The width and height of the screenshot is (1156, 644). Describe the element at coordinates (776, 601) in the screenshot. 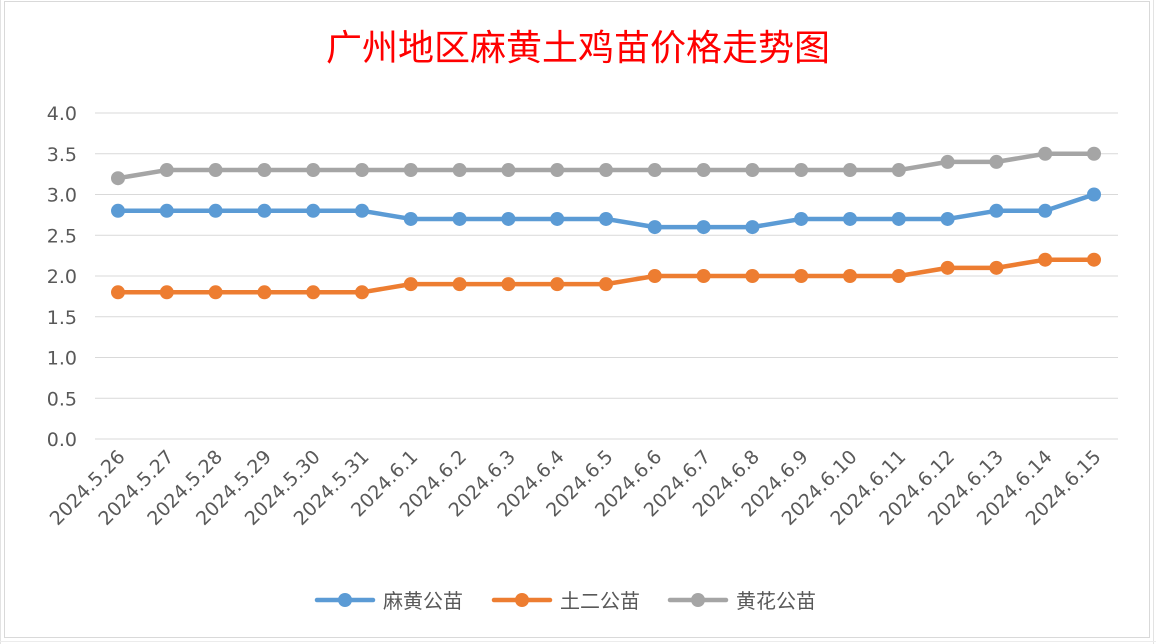

I see `legend-label: 黄花公苗` at that location.